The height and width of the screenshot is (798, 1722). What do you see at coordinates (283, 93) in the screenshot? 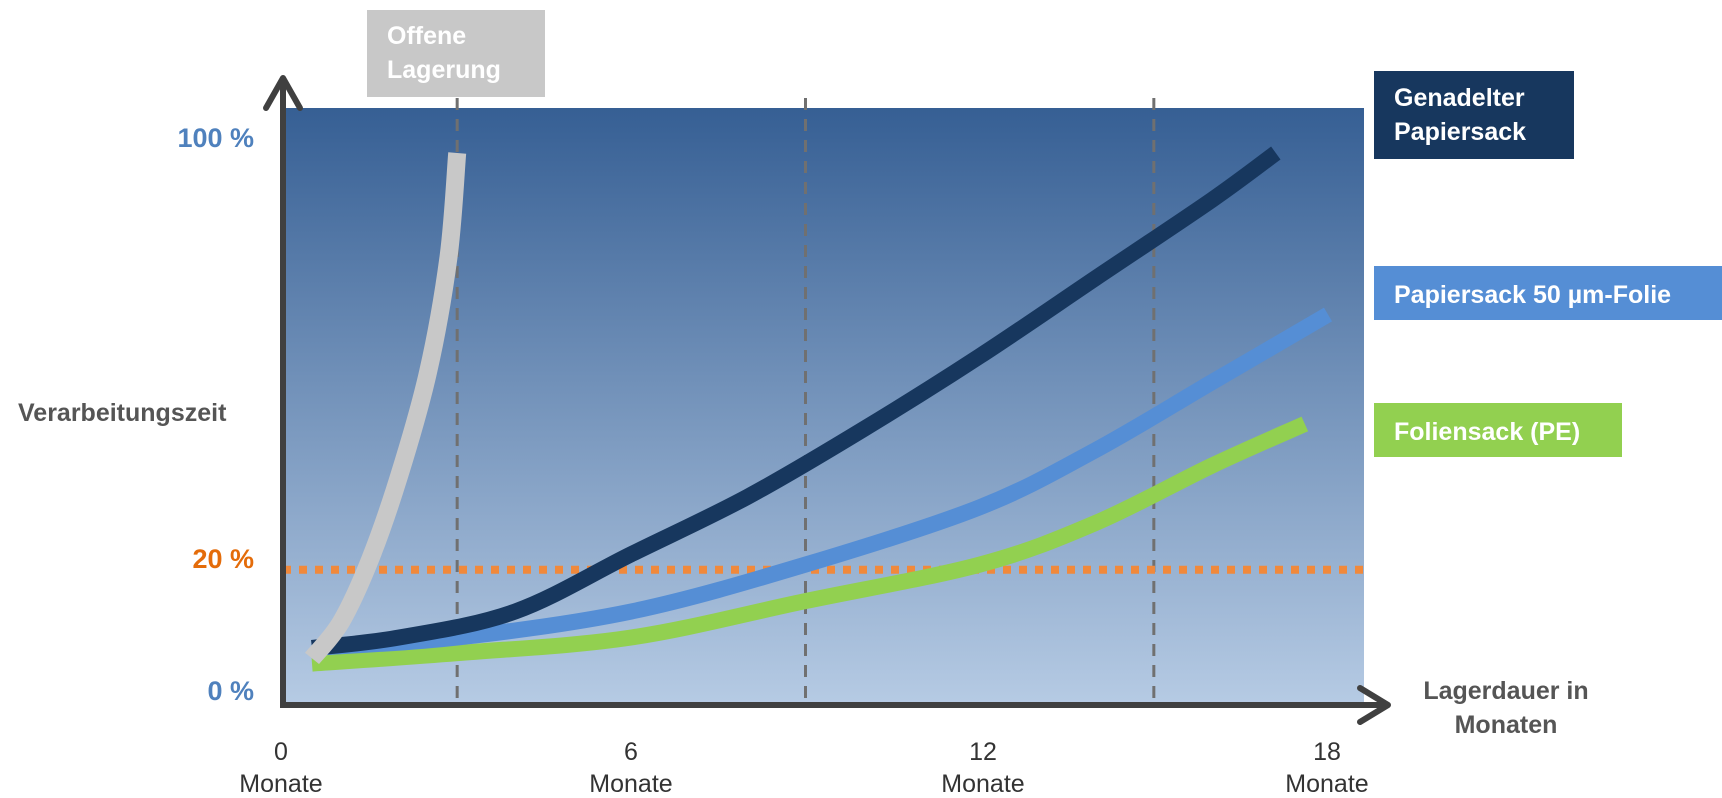
I see `y-axis-arrow` at bounding box center [283, 93].